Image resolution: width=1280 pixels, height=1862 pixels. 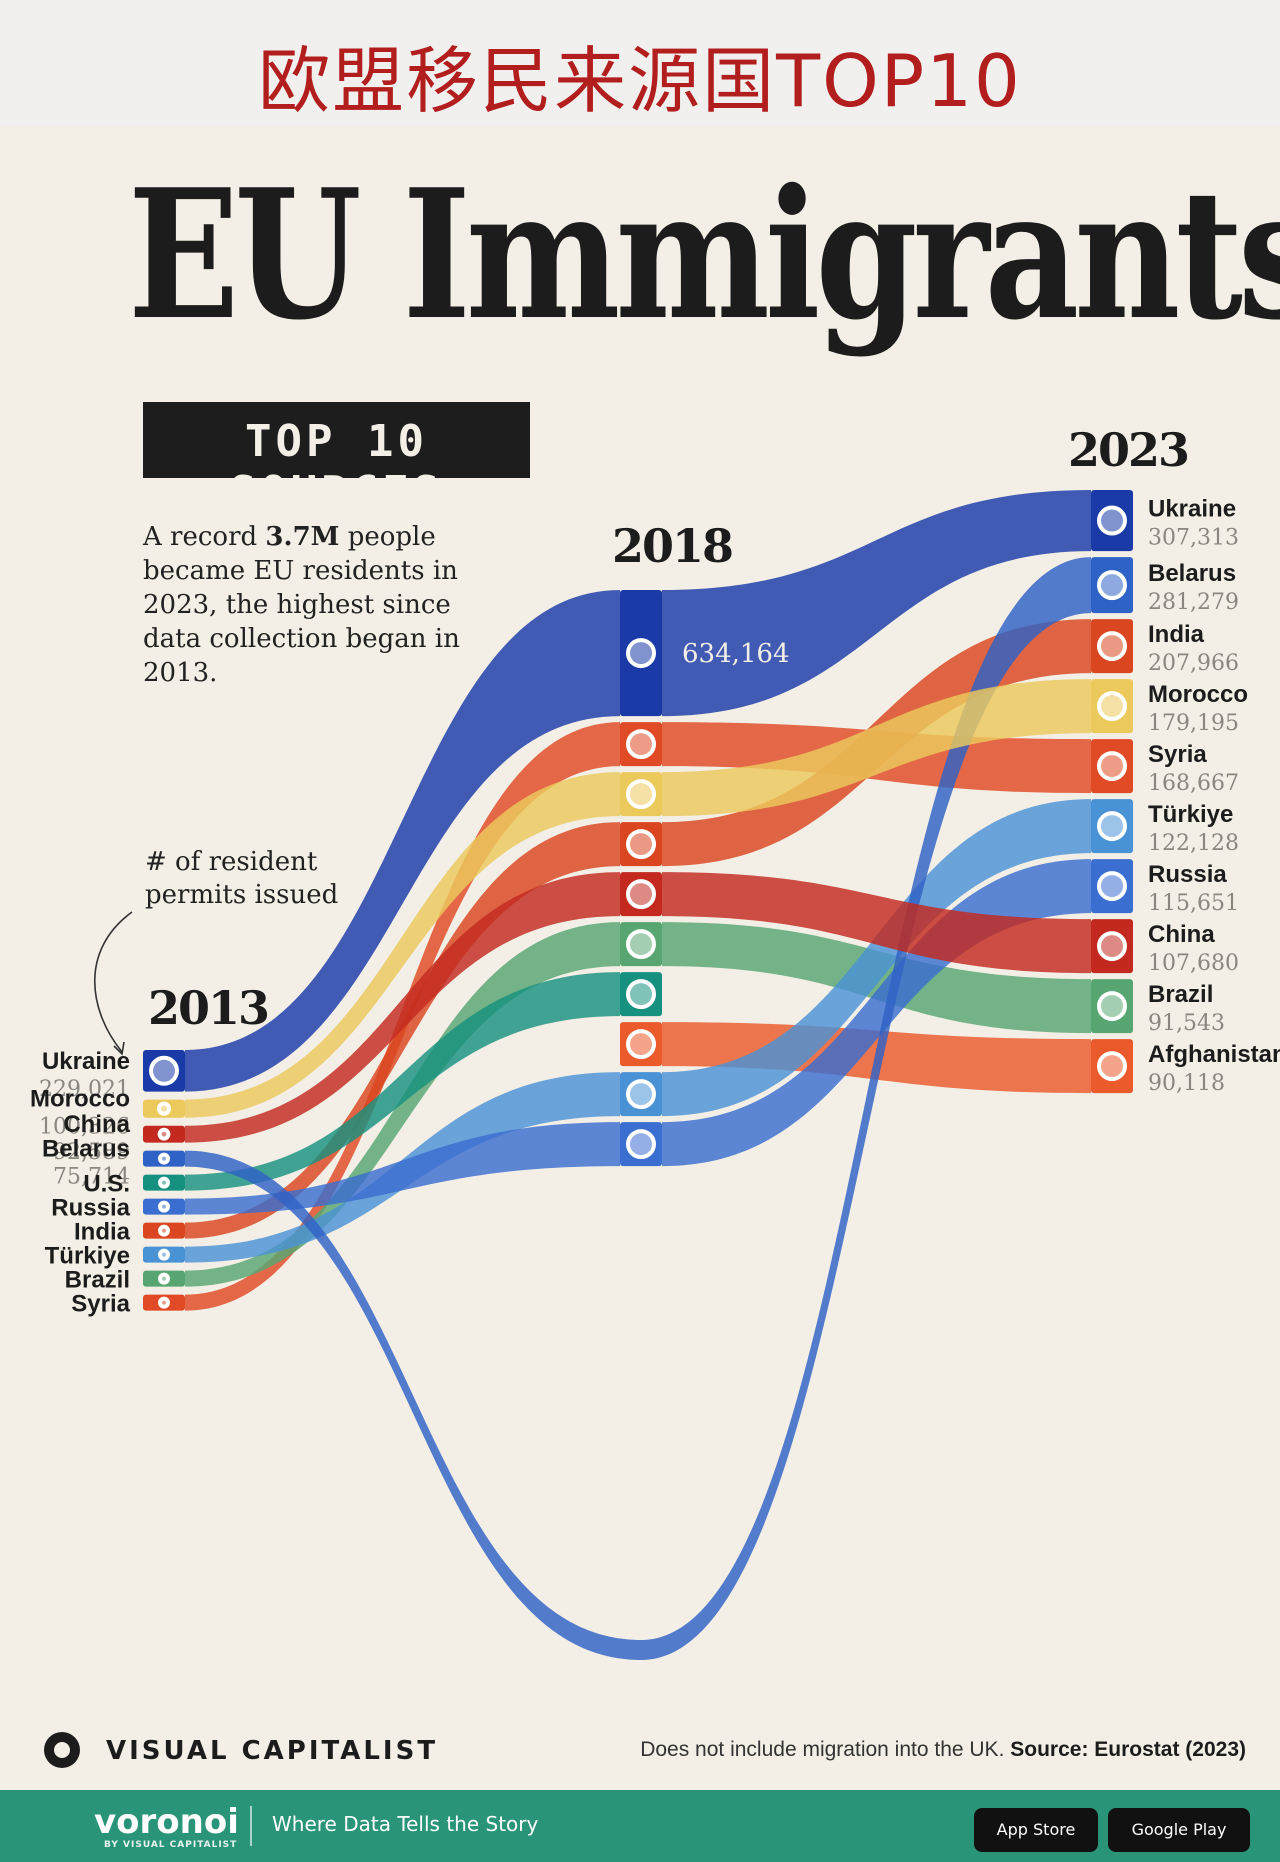 I want to click on label-2013-morocco: Morocco, so click(x=80, y=1099).